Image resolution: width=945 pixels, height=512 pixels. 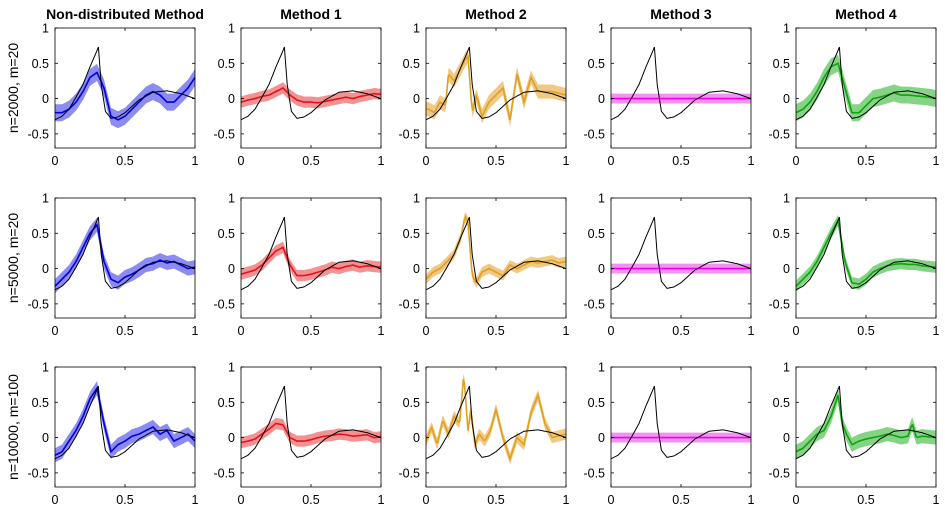 I want to click on panel-r1-c2: 10.50-0.50 0.5 1, so click(x=483, y=265).